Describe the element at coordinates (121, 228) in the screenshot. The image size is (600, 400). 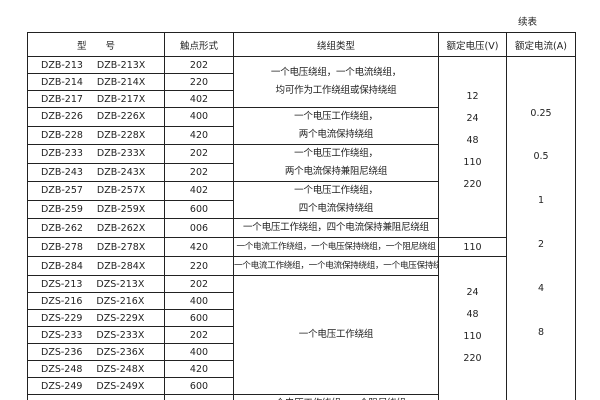
I see `model-code-x: DZB-262X` at that location.